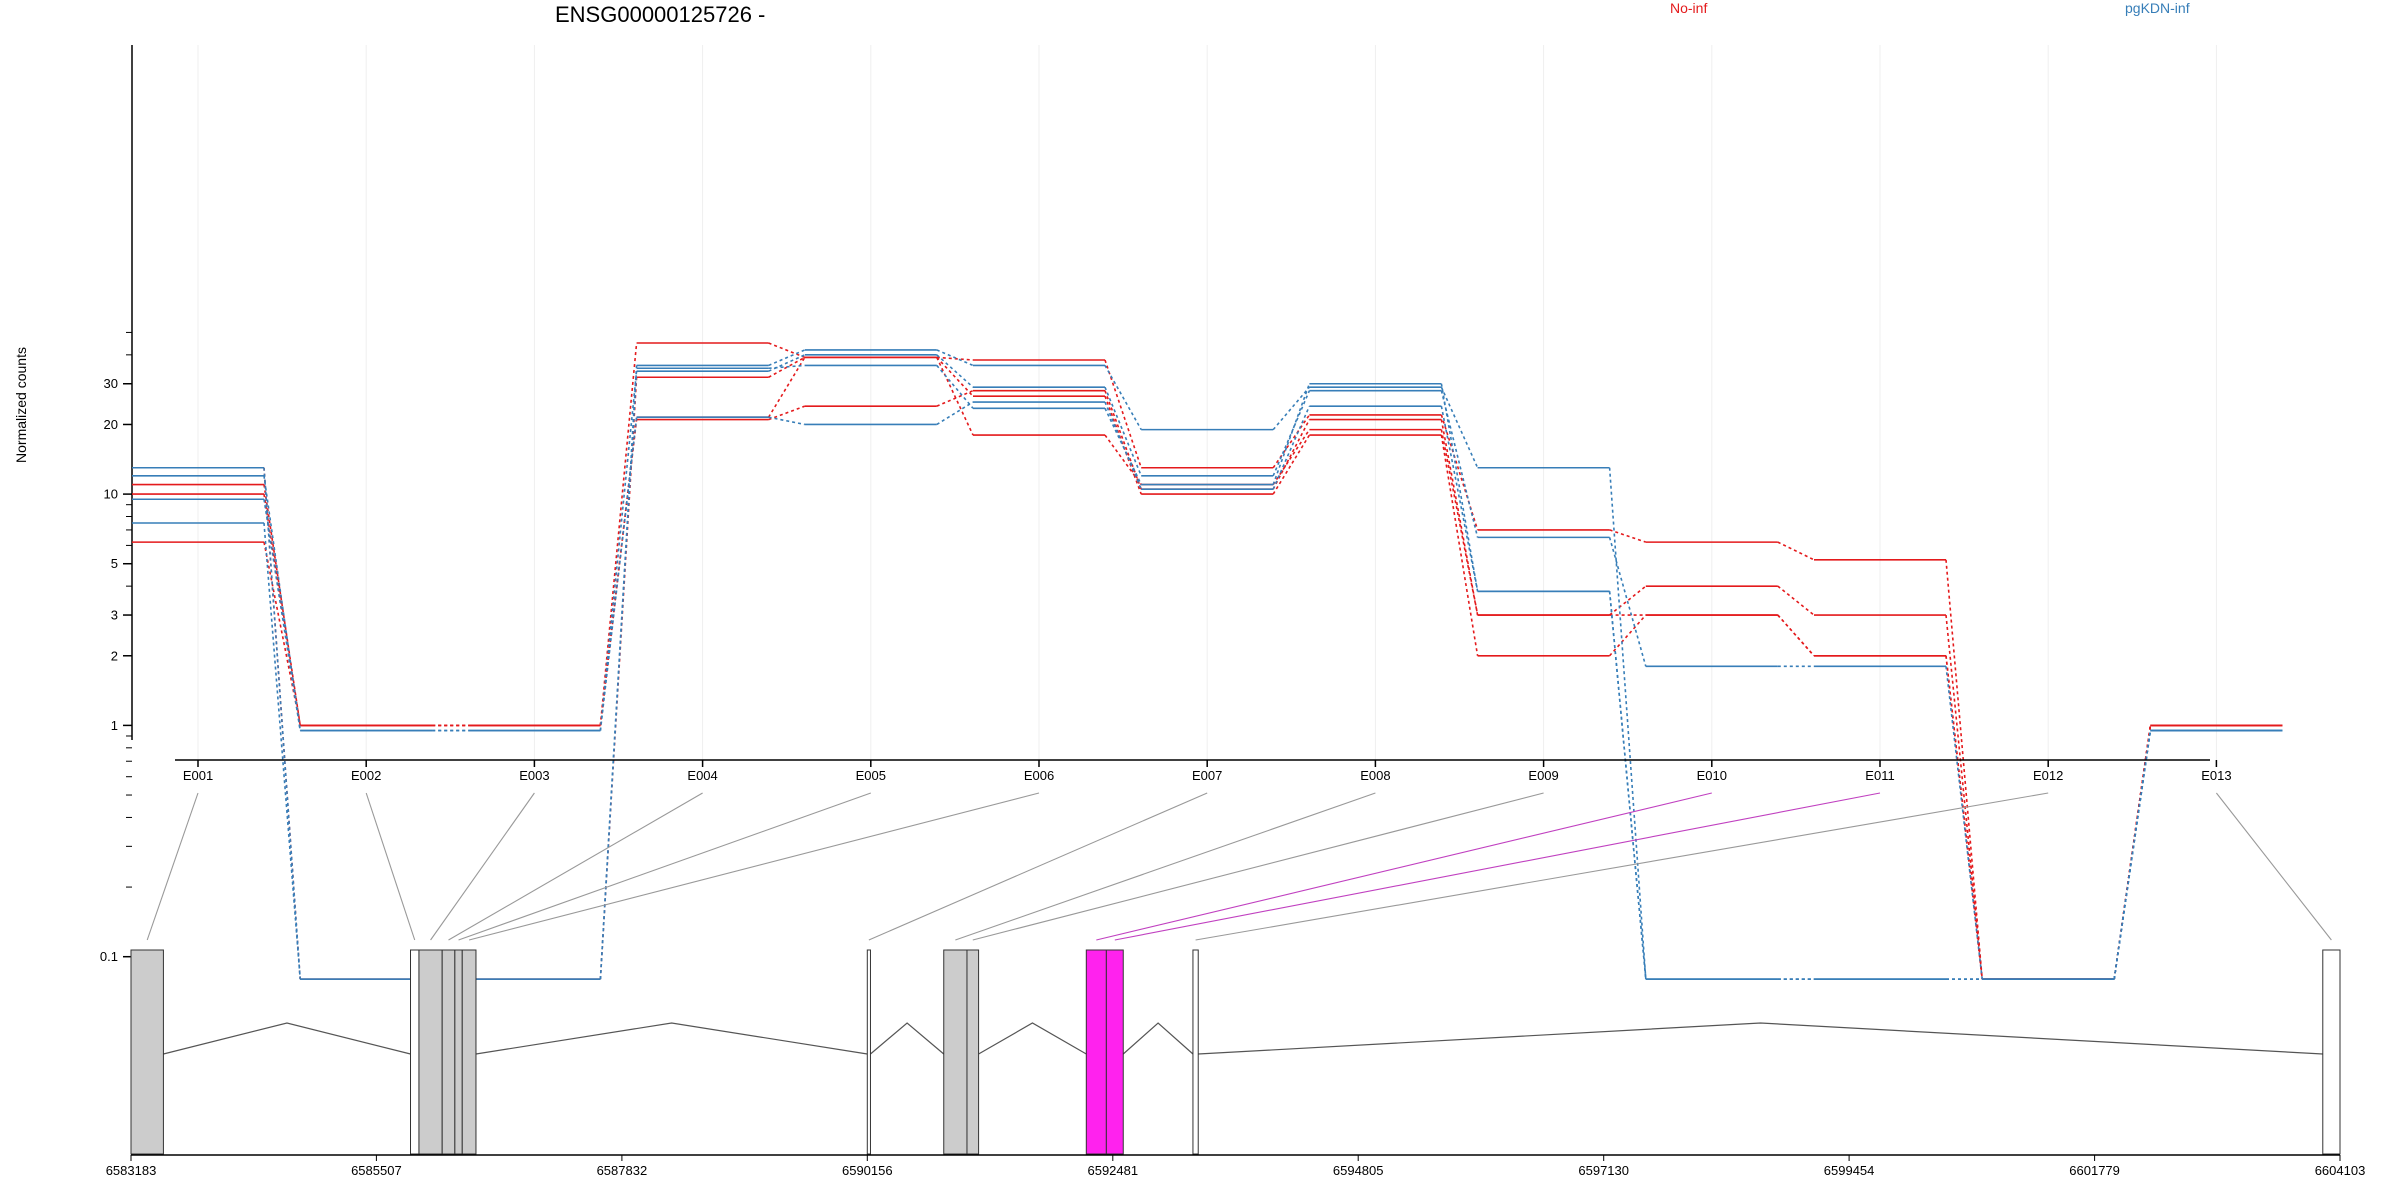  I want to click on x-tick-label: E012, so click(2048, 775).